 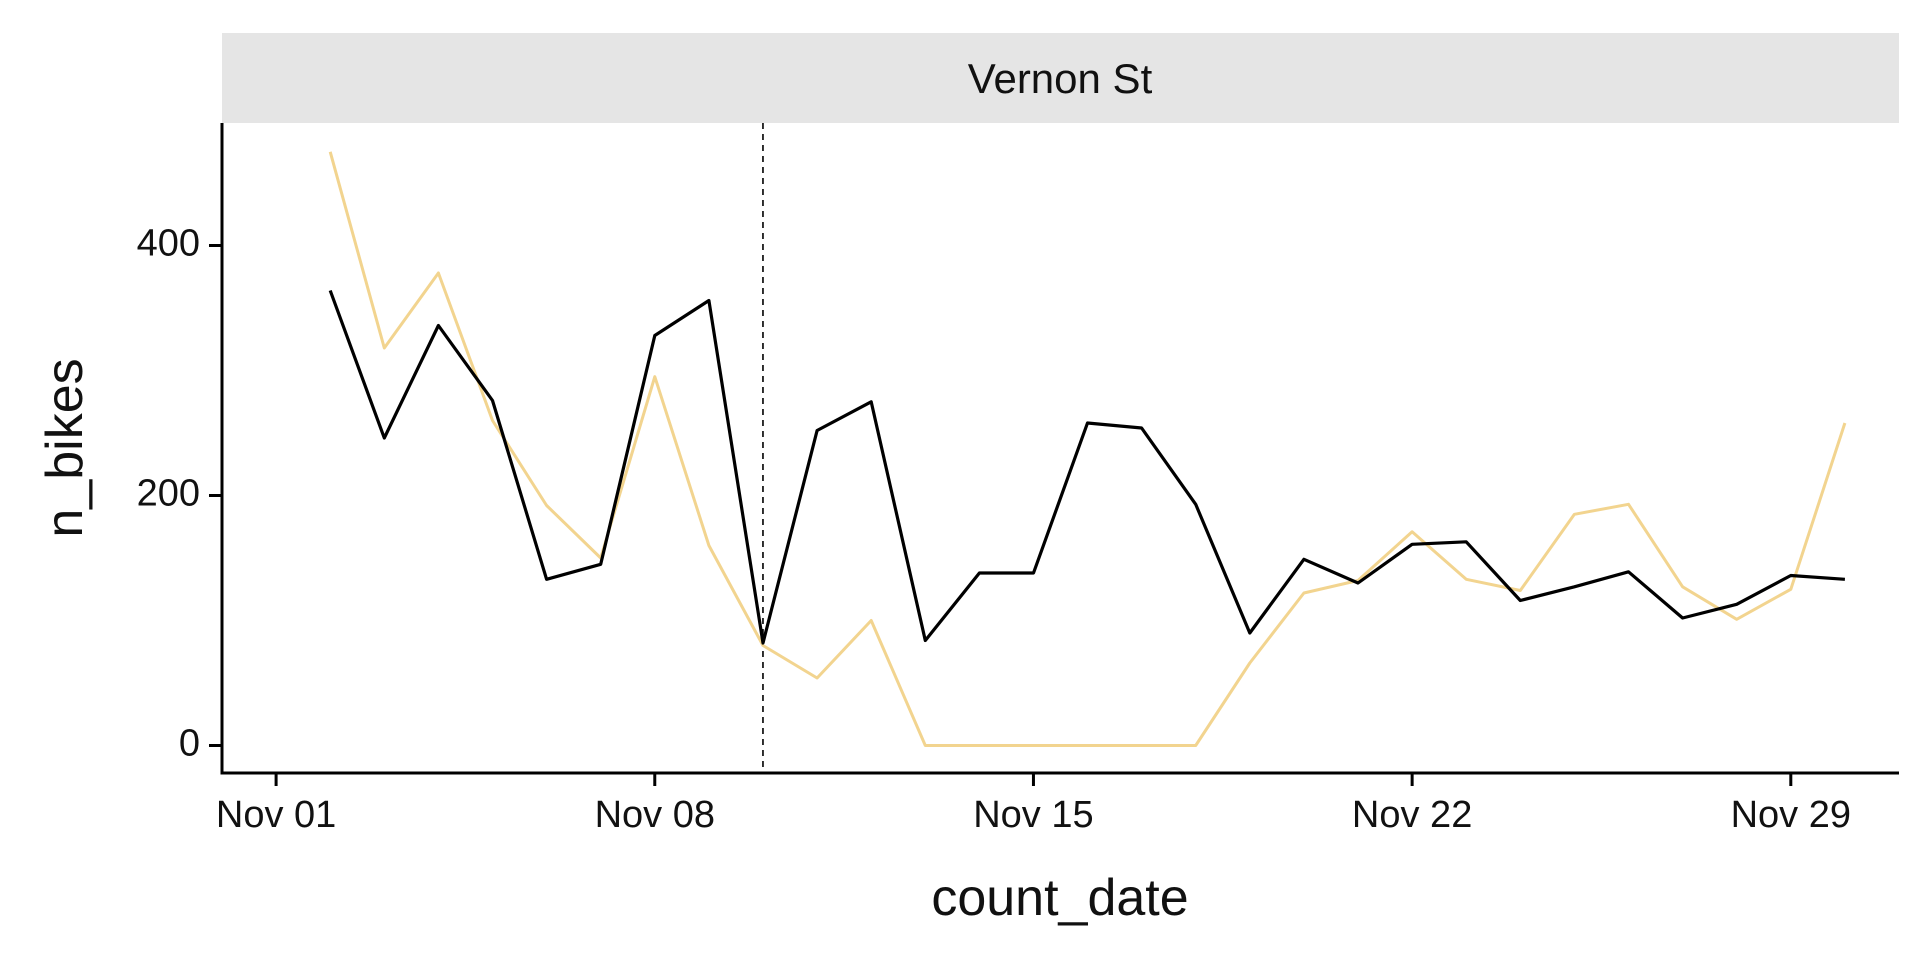 What do you see at coordinates (168, 494) in the screenshot?
I see `y-tick-label: 200` at bounding box center [168, 494].